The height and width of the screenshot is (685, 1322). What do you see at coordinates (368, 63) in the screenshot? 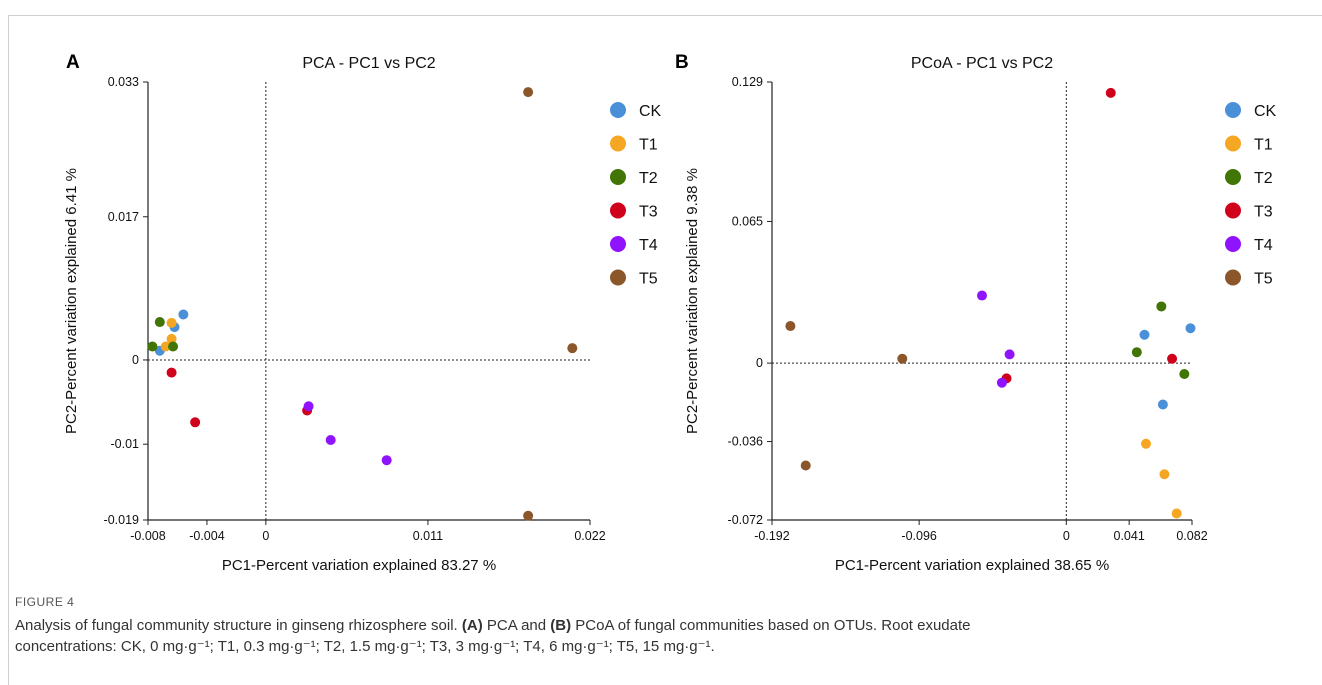
I see `chart-title: PCA - PC1 vs PC2` at bounding box center [368, 63].